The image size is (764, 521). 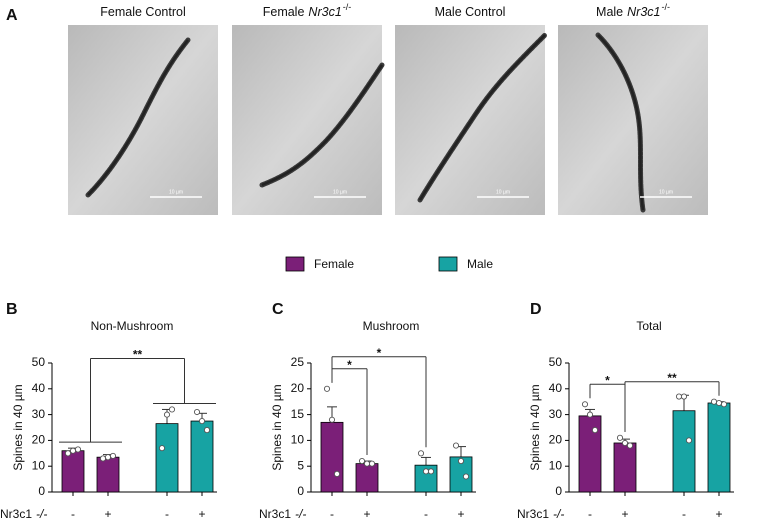 I want to click on image-title: Male Control, so click(x=470, y=12).